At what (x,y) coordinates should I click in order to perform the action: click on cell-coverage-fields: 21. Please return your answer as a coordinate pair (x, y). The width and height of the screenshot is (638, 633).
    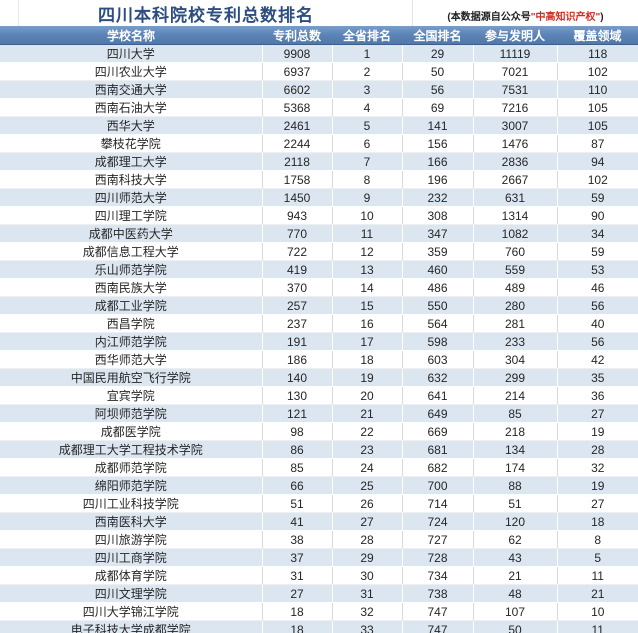
    Looking at the image, I should click on (597, 593).